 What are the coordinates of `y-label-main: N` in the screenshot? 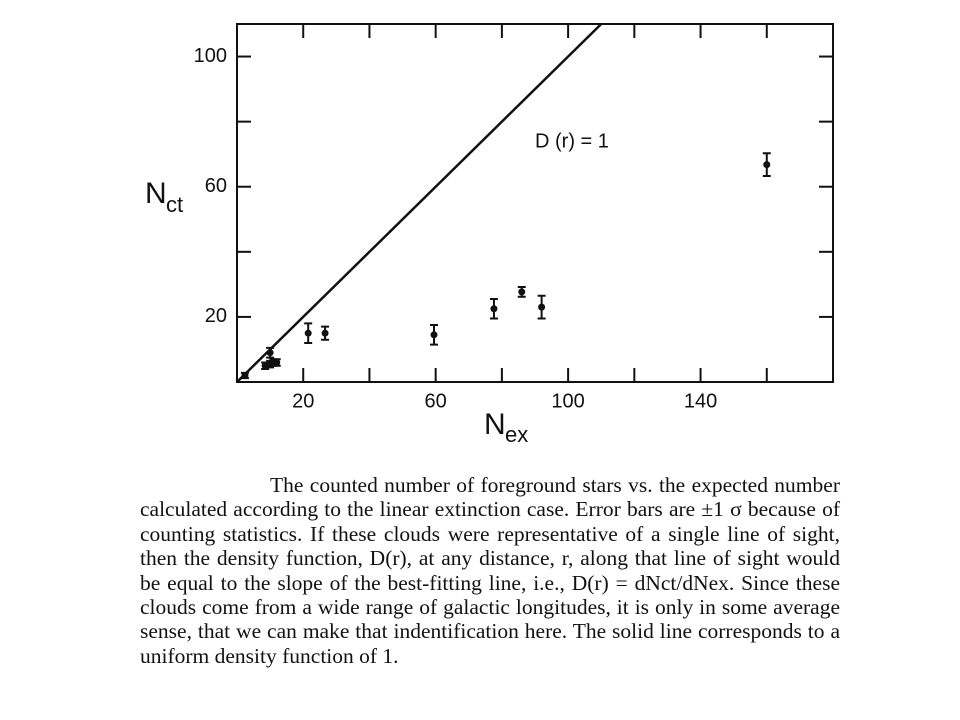 It's located at (156, 193).